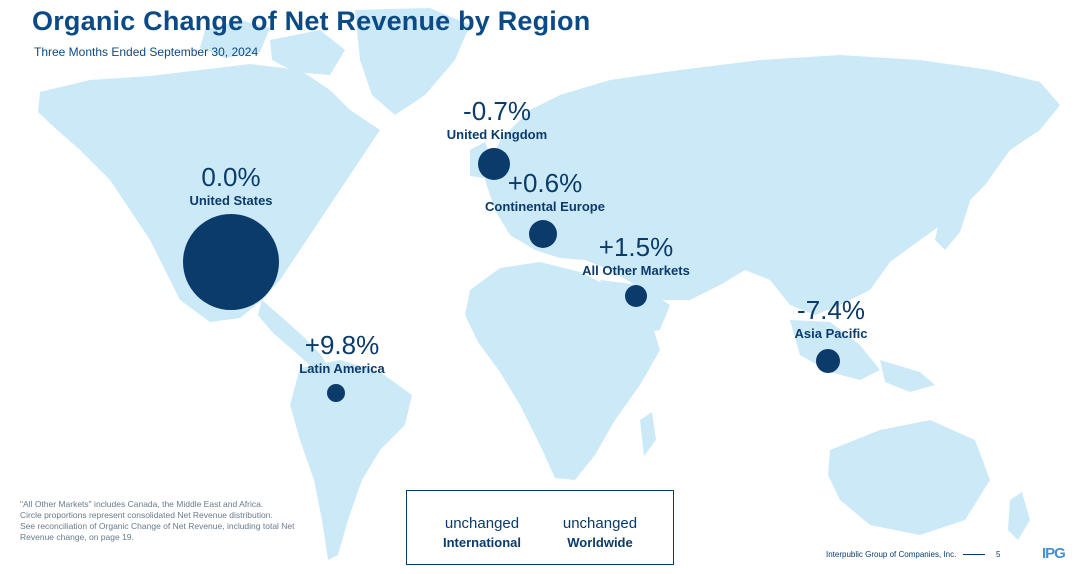  I want to click on region-label-all-other-markets: +1.5% All Other Markets, so click(636, 256).